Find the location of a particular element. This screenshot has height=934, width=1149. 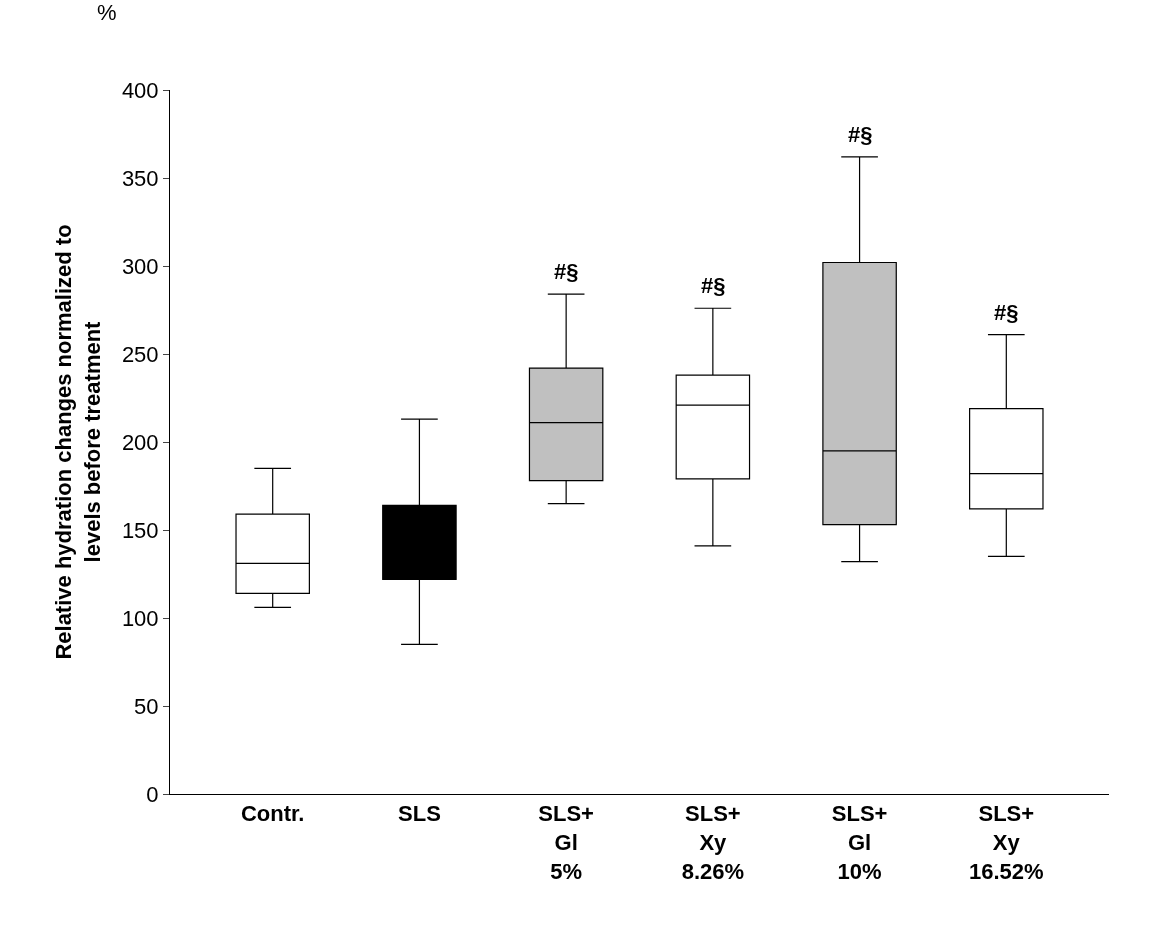

x-tick-label: SLS+ Gl 10% is located at coordinates (859, 842).